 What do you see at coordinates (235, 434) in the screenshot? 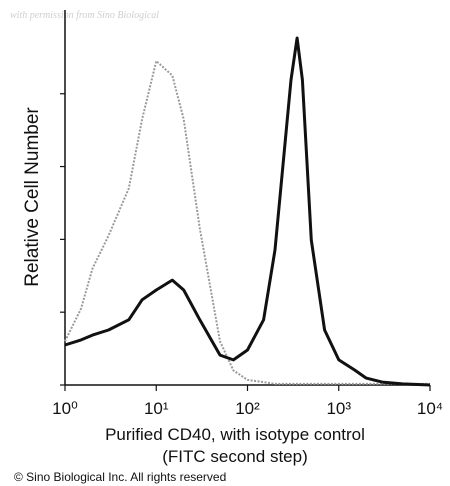
I see `x-axis-label: Purified CD40, with isotype control` at bounding box center [235, 434].